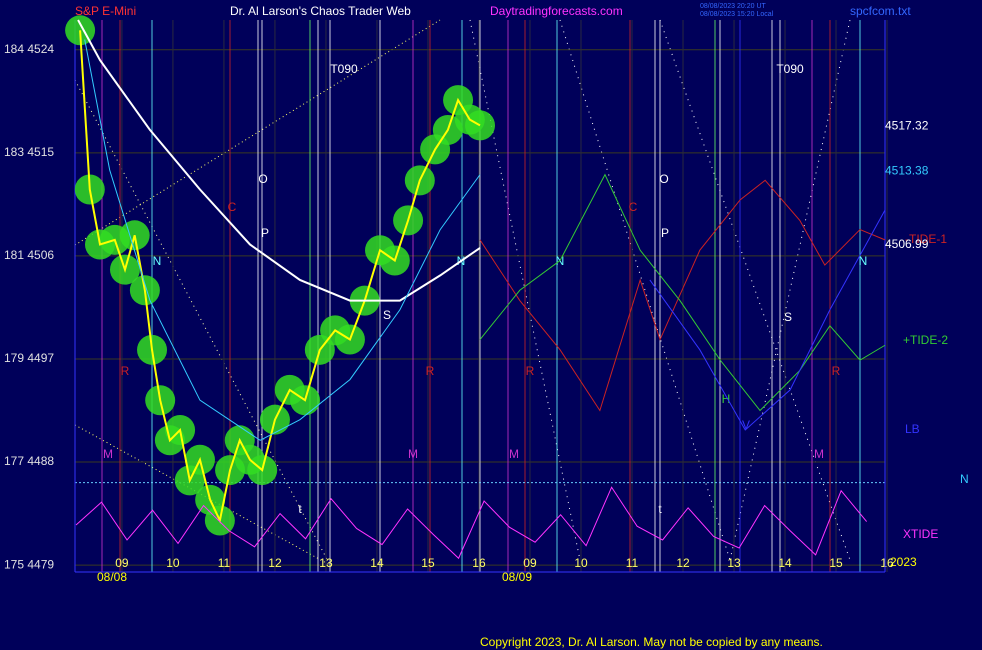 The height and width of the screenshot is (650, 982). I want to click on cycle-annotation: H, so click(726, 399).